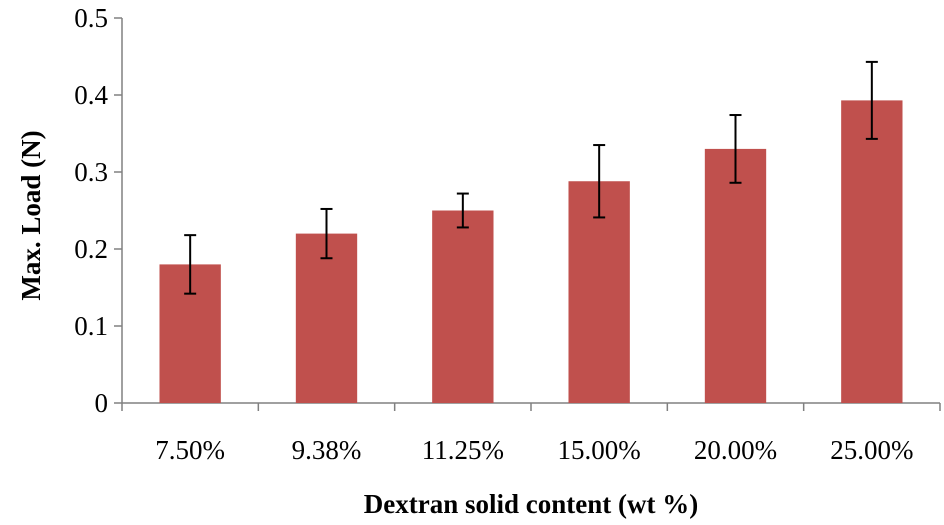 This screenshot has height=525, width=944. I want to click on x-tick-label: 25.00%, so click(871, 450).